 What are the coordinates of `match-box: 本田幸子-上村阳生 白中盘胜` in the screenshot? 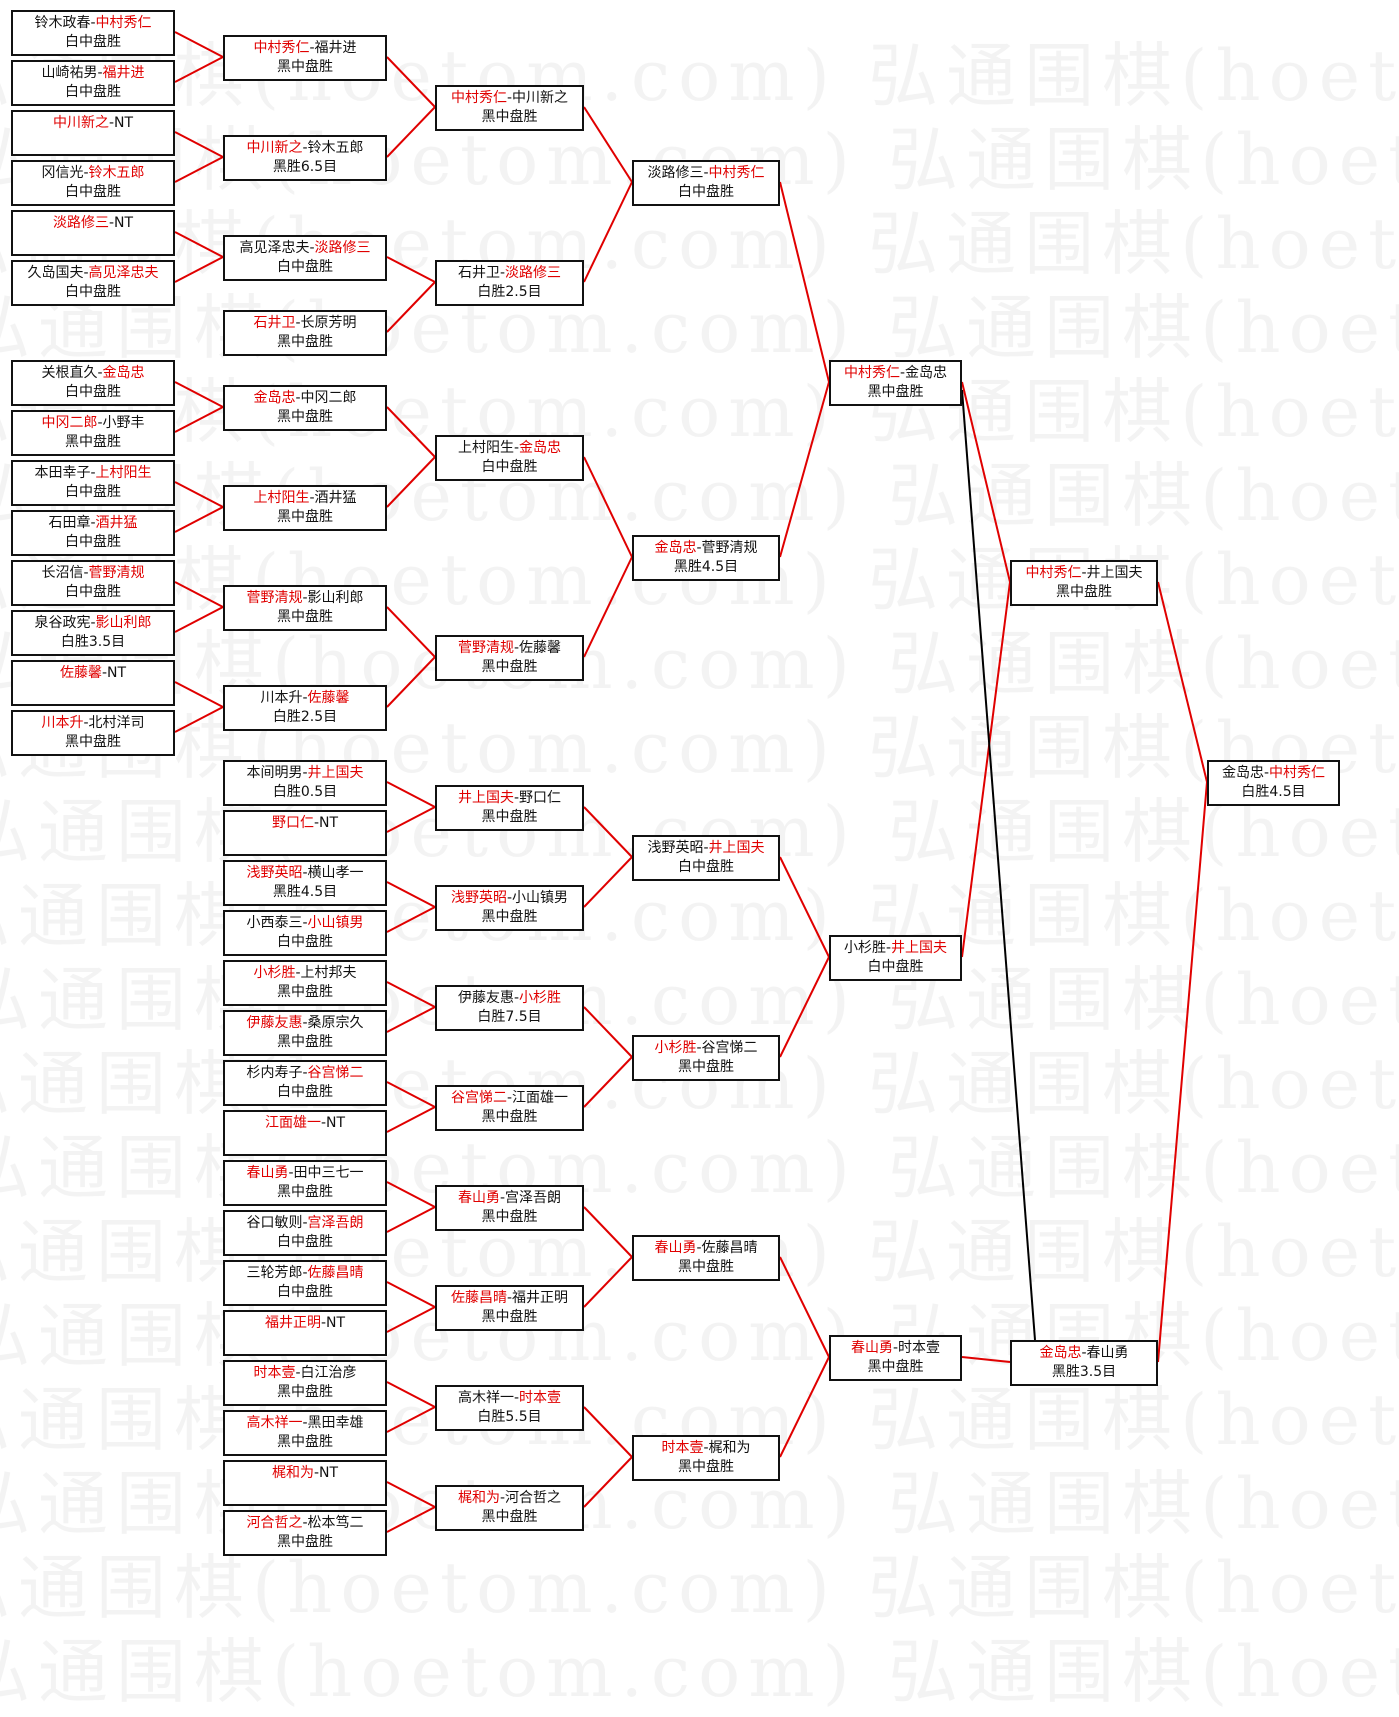 It's located at (93, 483).